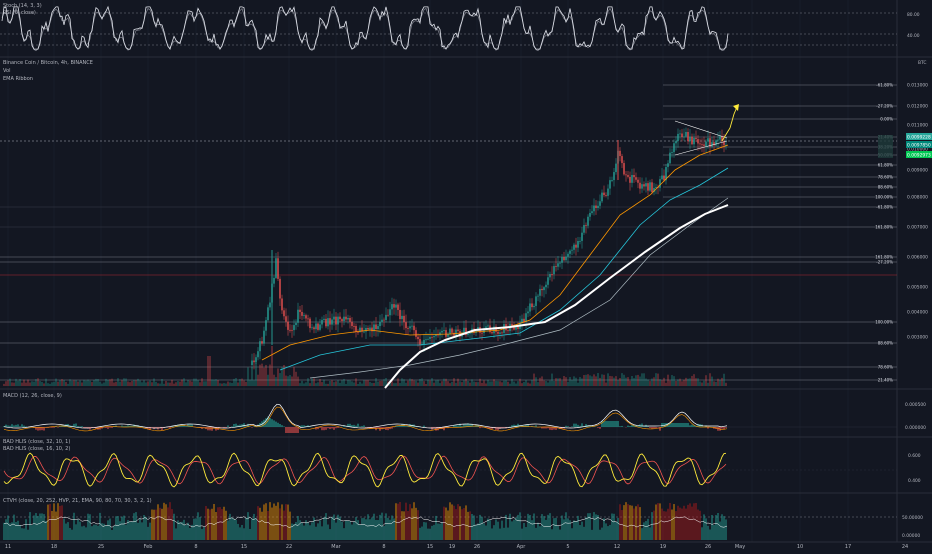 The height and width of the screenshot is (554, 932). Describe the element at coordinates (19, 13) in the screenshot. I see `stoch-label-2: RSI (6, close)` at that location.